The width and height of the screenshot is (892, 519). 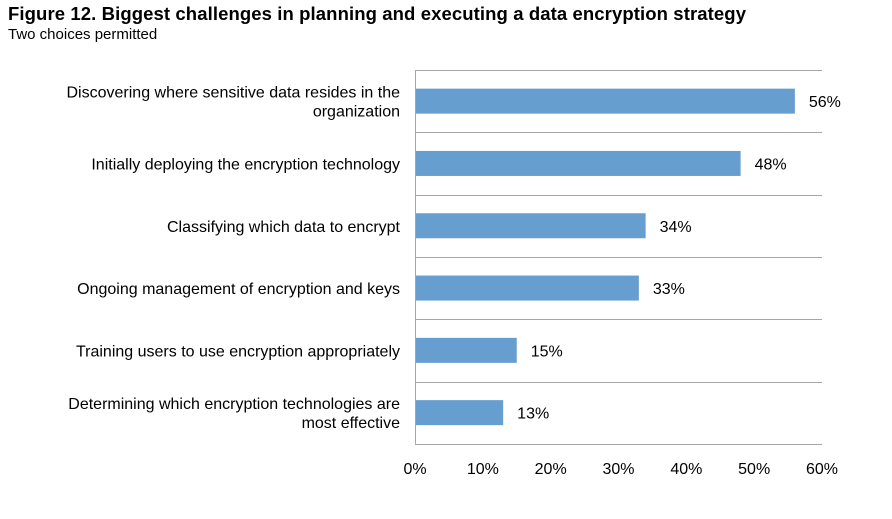 What do you see at coordinates (825, 102) in the screenshot?
I see `value-label: 56%` at bounding box center [825, 102].